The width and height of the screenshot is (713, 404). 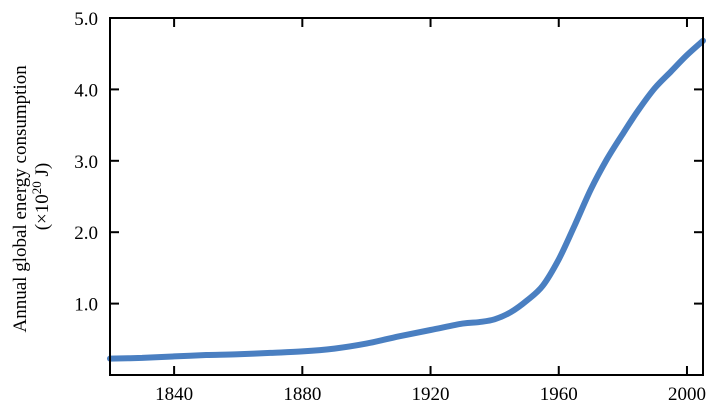 What do you see at coordinates (431, 394) in the screenshot?
I see `x-tick-label-1920: 1920` at bounding box center [431, 394].